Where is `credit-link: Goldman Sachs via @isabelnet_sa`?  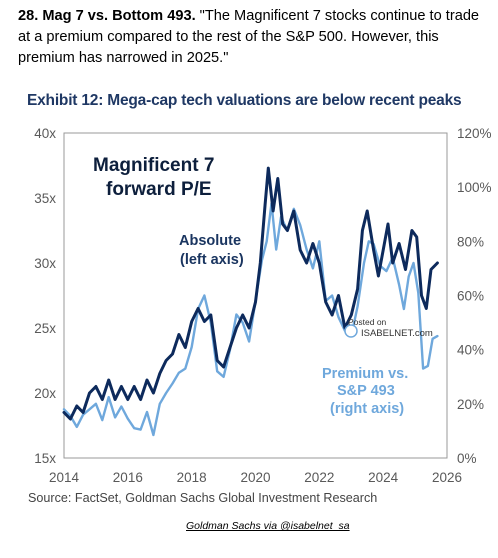 credit-link: Goldman Sachs via @isabelnet_sa is located at coordinates (268, 526).